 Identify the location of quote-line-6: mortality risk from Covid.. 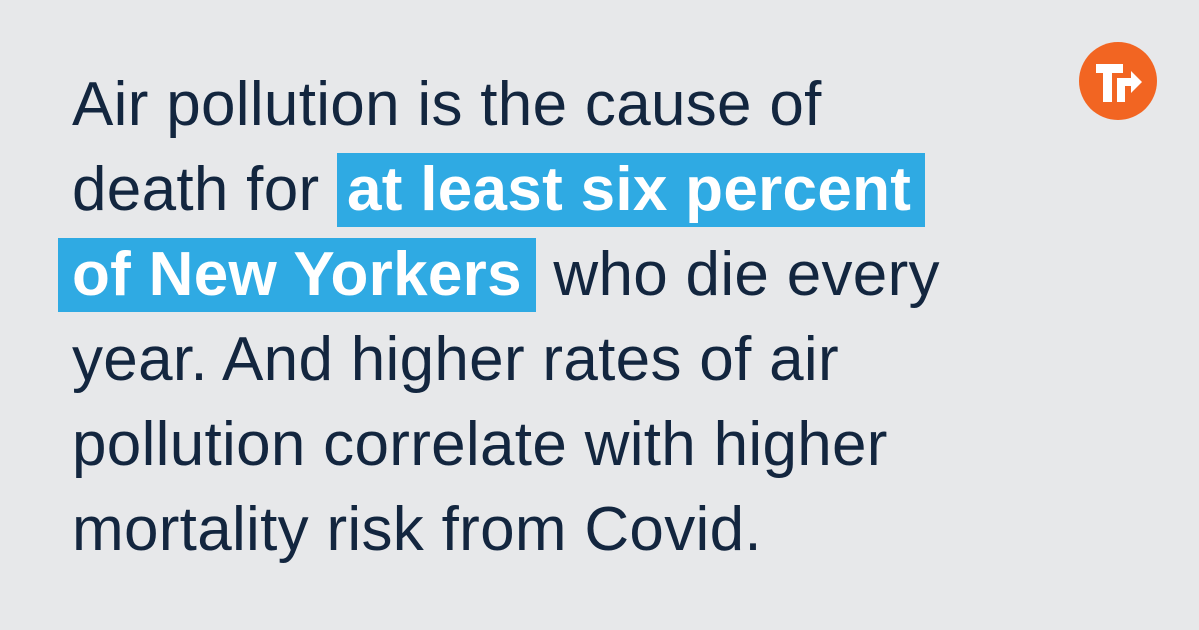
(597, 529).